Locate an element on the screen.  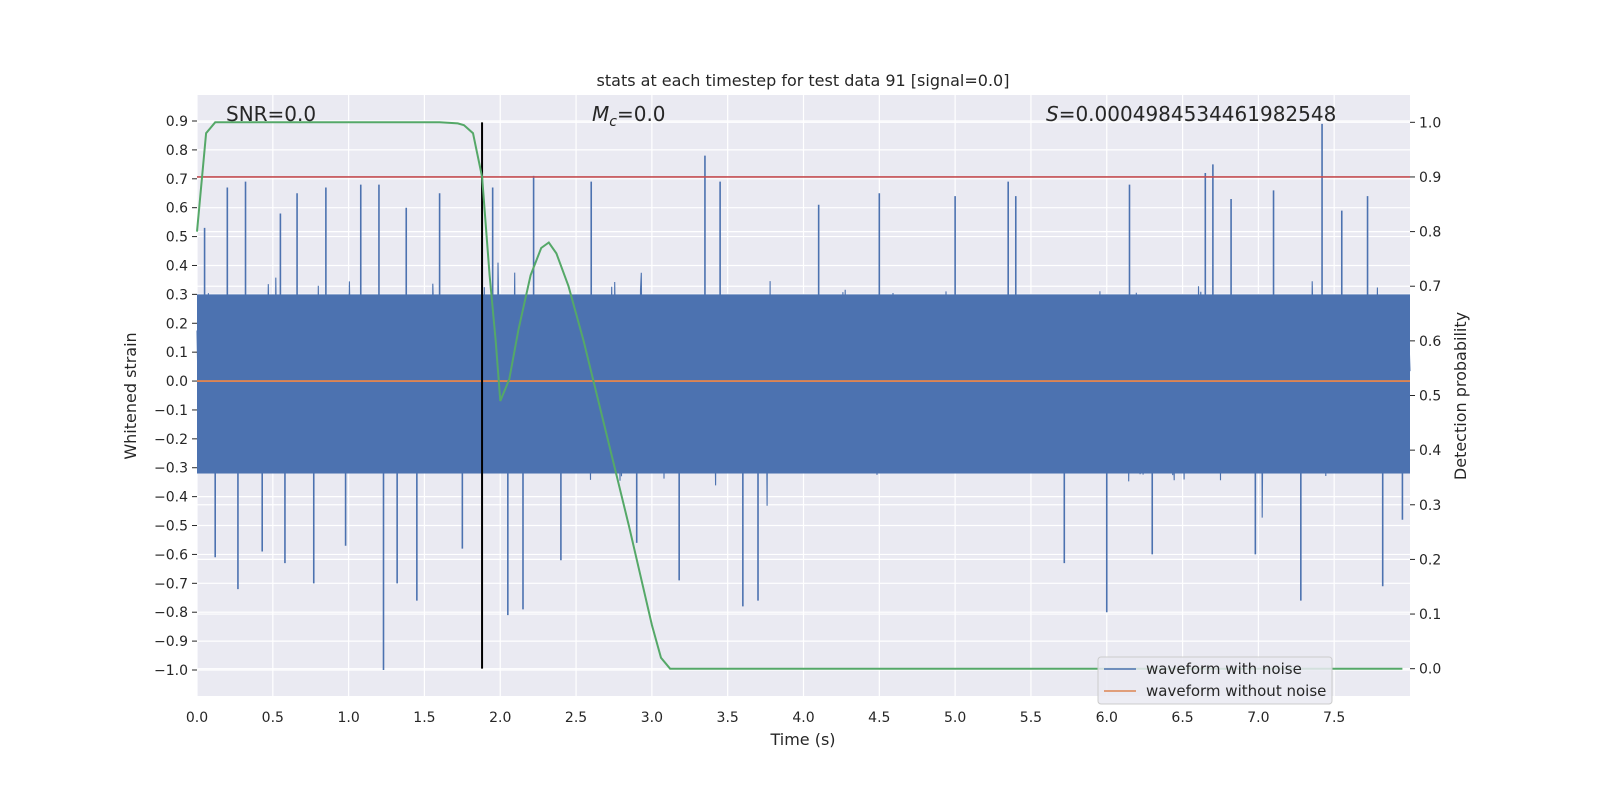
y-tick-label: 0.7 is located at coordinates (177, 180).